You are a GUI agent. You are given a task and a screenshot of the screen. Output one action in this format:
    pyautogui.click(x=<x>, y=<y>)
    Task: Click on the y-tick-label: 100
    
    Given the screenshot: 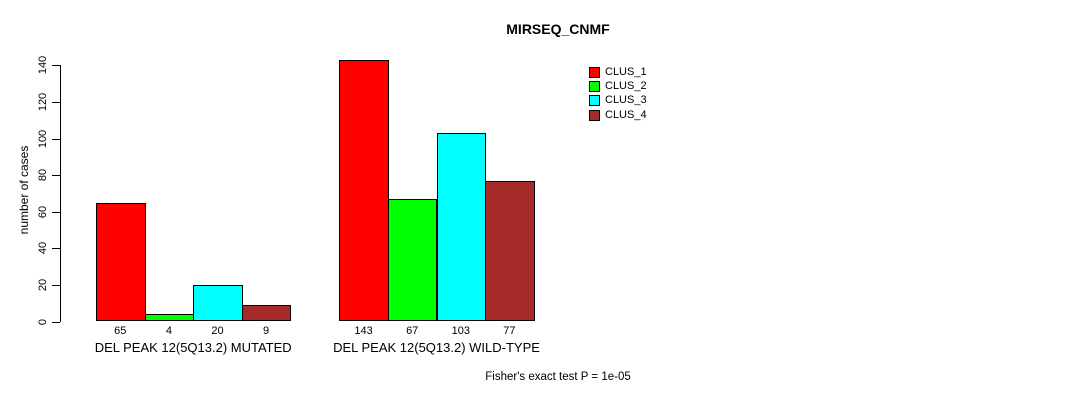 What is the action you would take?
    pyautogui.click(x=43, y=138)
    